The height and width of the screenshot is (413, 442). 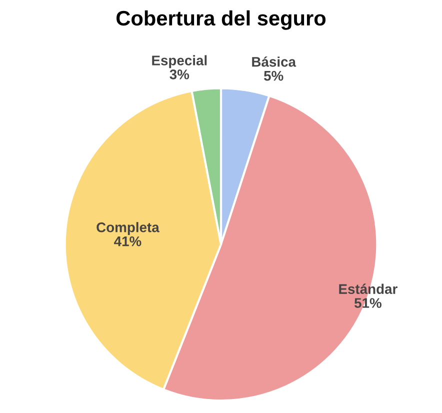 What do you see at coordinates (180, 75) in the screenshot?
I see `data-label: 3%` at bounding box center [180, 75].